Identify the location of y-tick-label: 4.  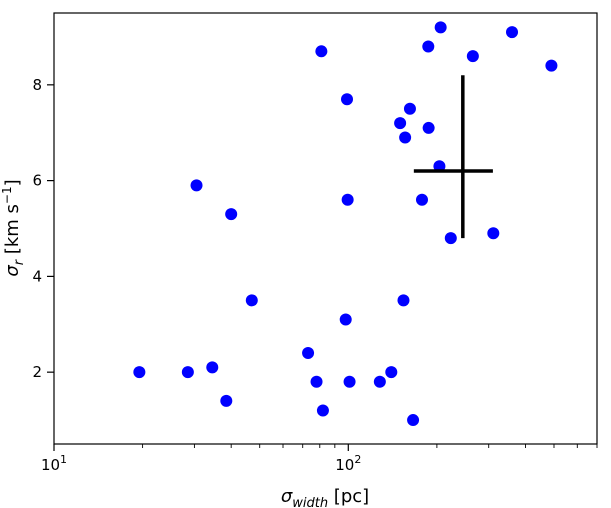
(37, 276).